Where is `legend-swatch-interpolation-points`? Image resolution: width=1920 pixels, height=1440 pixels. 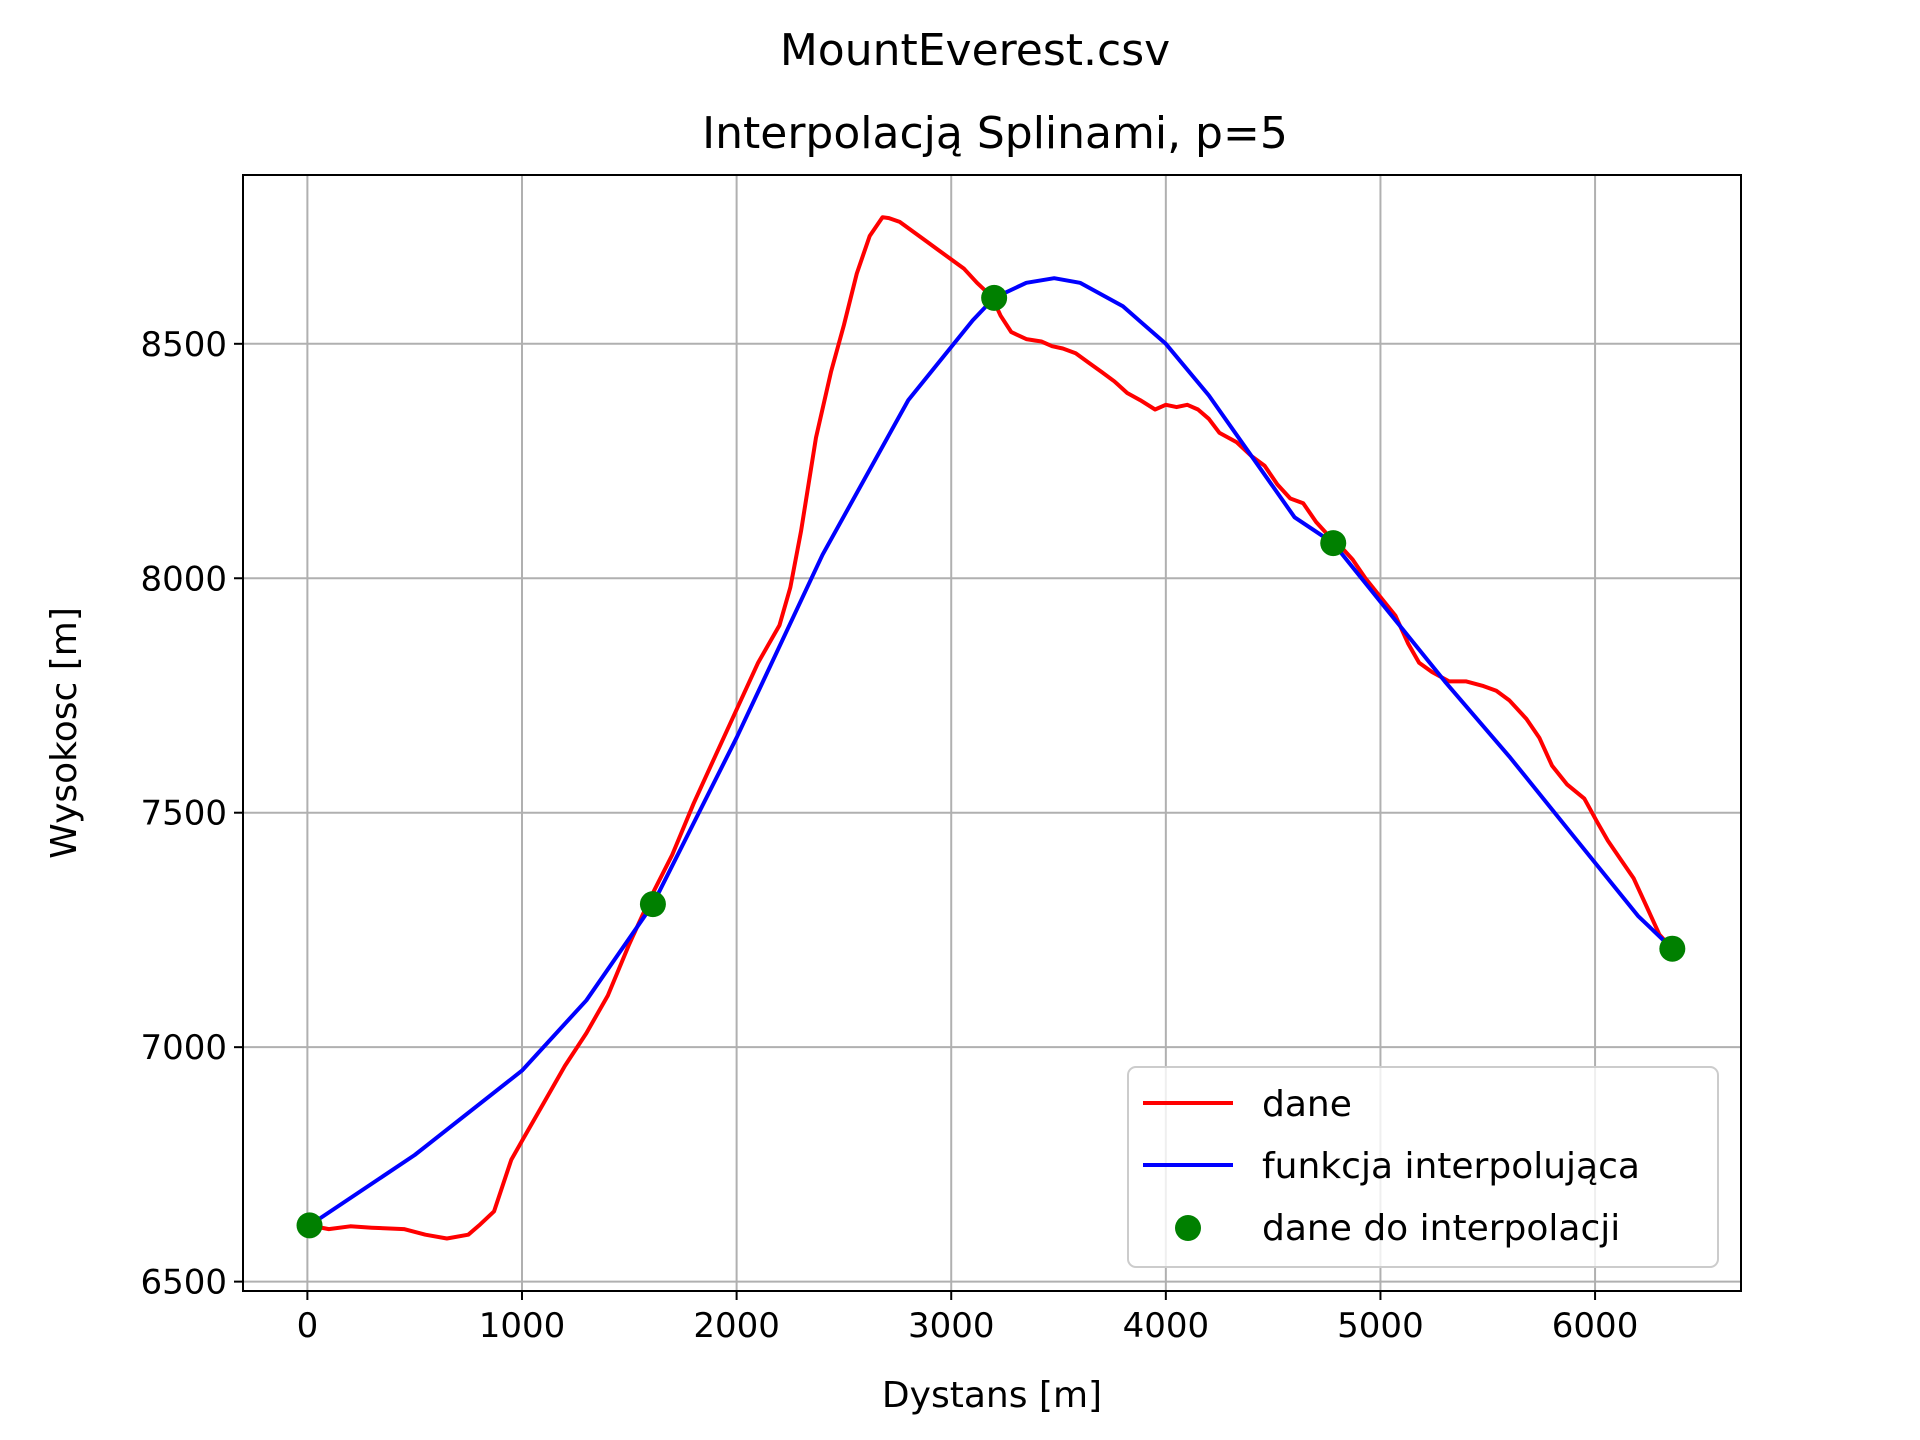
legend-swatch-interpolation-points is located at coordinates (1188, 1228).